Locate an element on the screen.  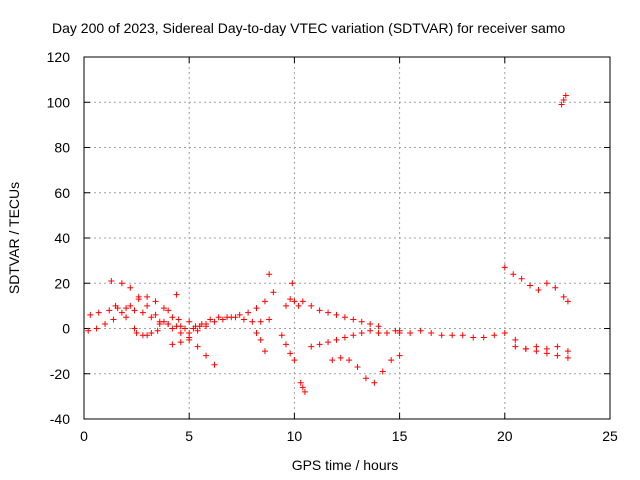
series-track-p is located at coordinates (366, 369).